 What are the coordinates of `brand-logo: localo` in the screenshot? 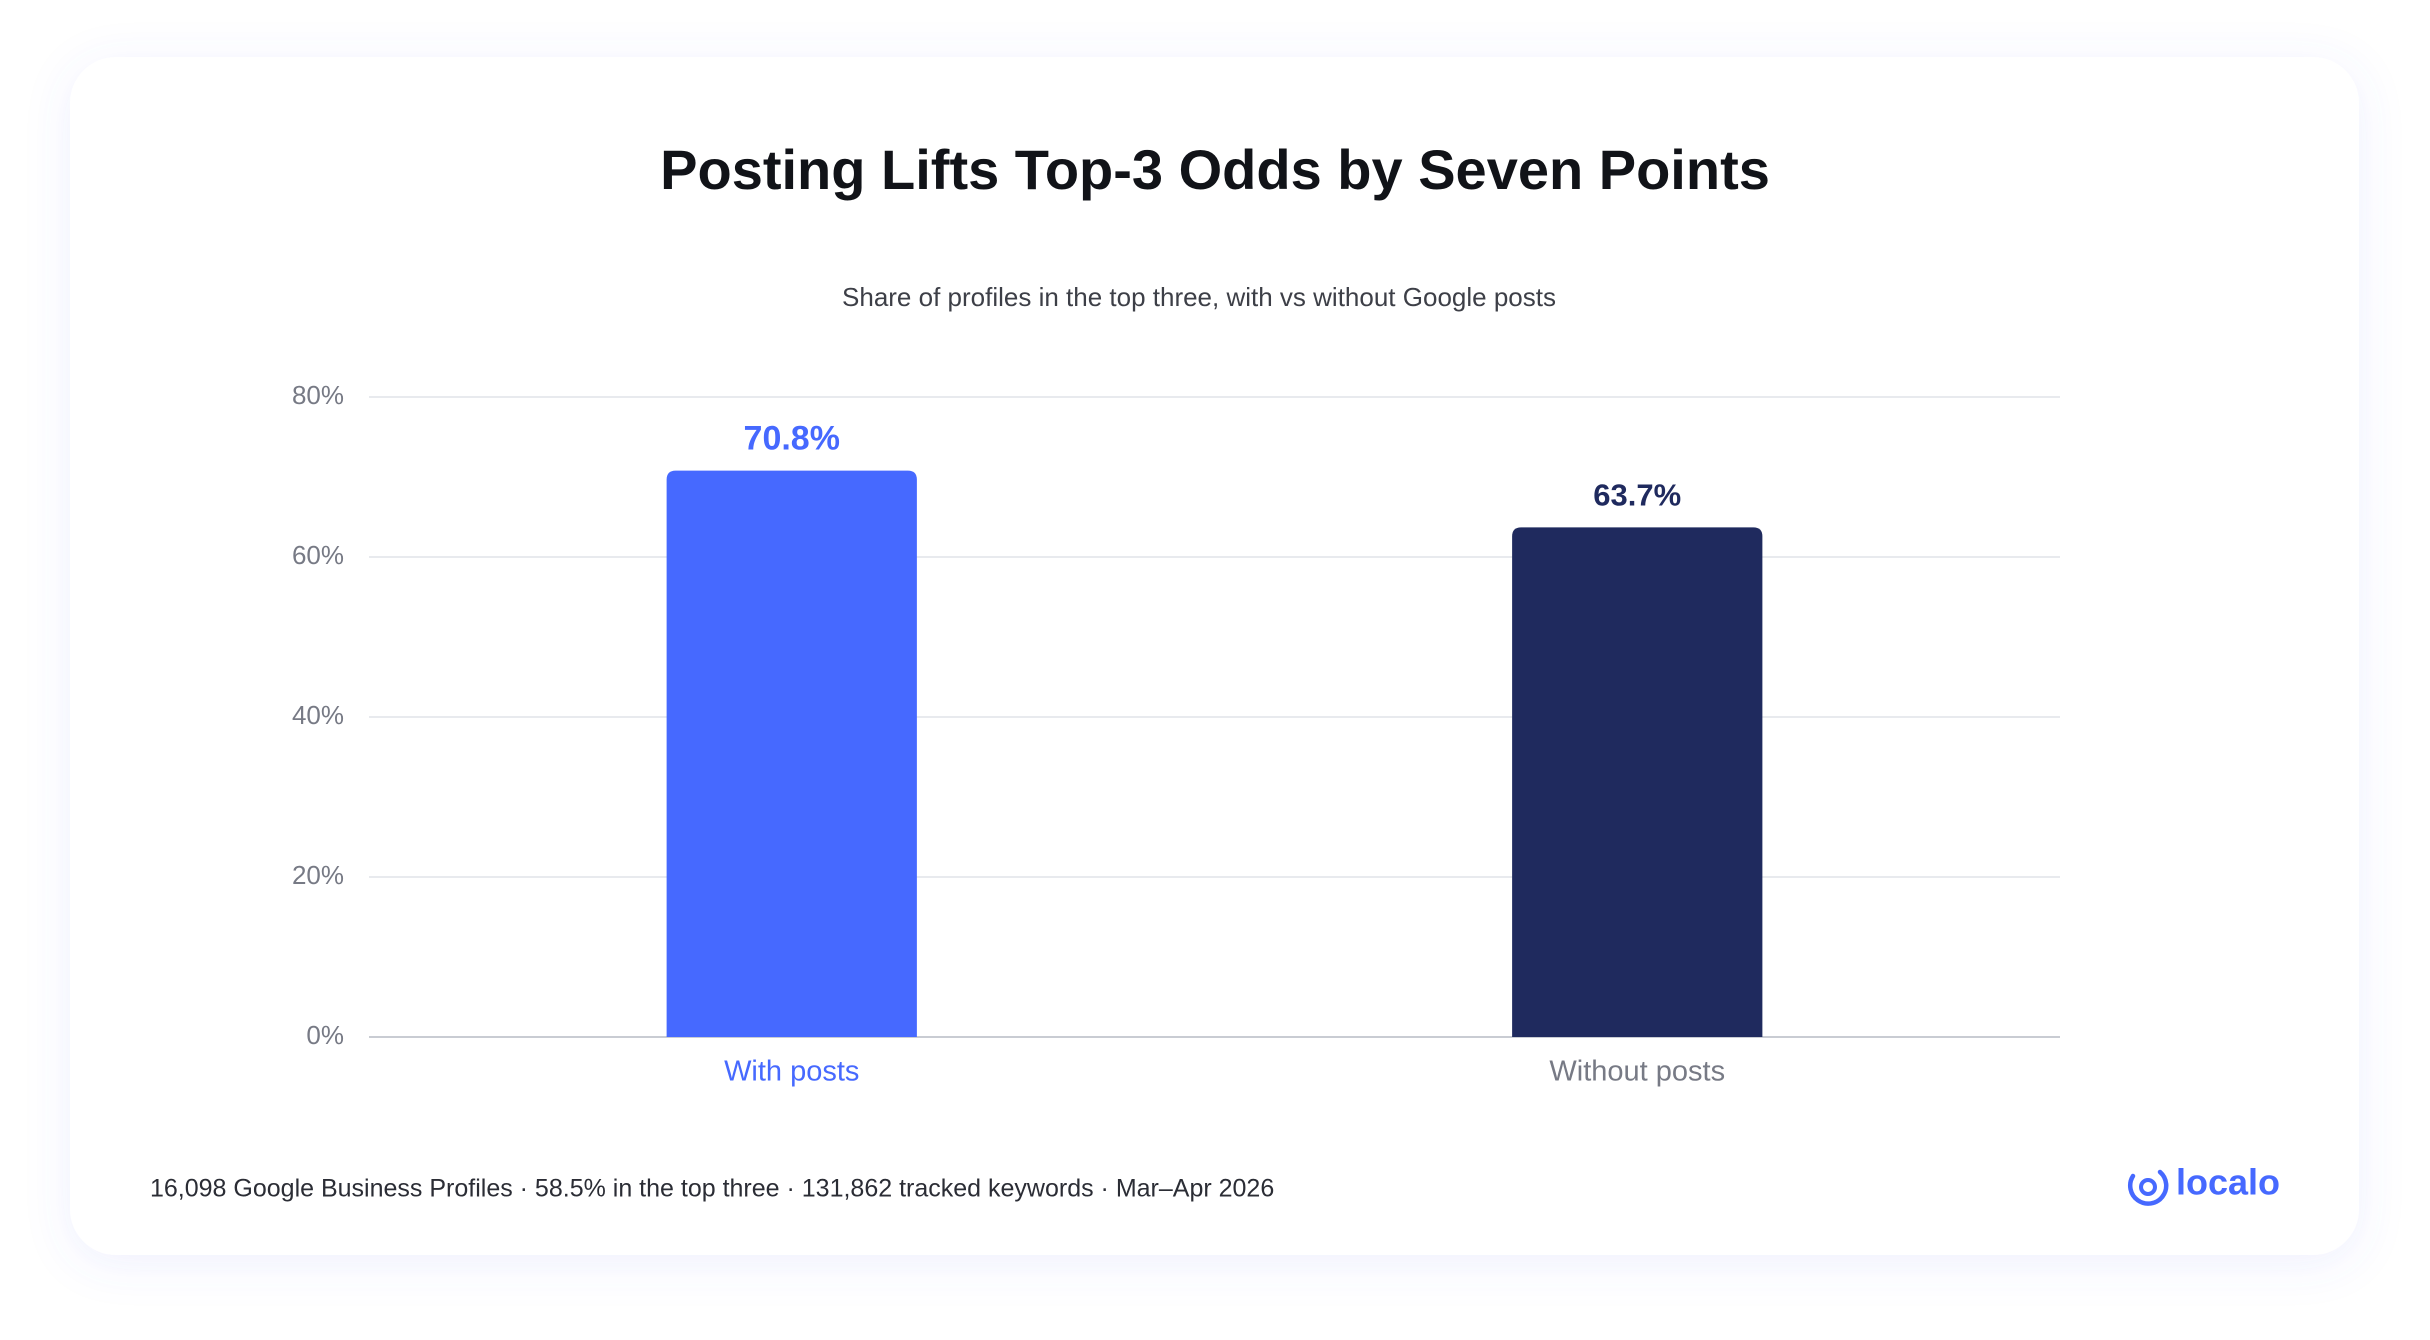 It's located at (2203, 1184).